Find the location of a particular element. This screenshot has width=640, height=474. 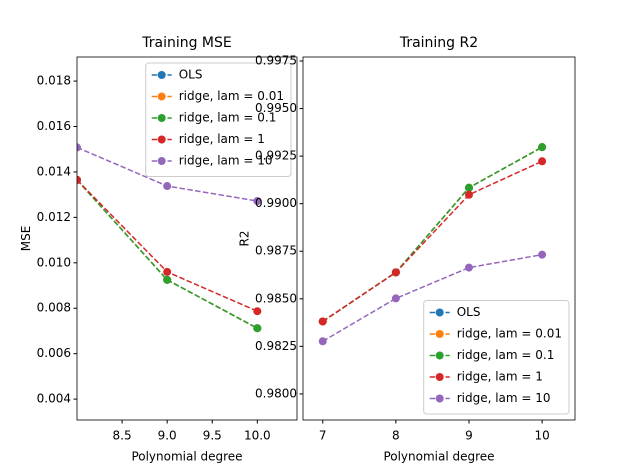

x-tick-label: 9 is located at coordinates (469, 436).